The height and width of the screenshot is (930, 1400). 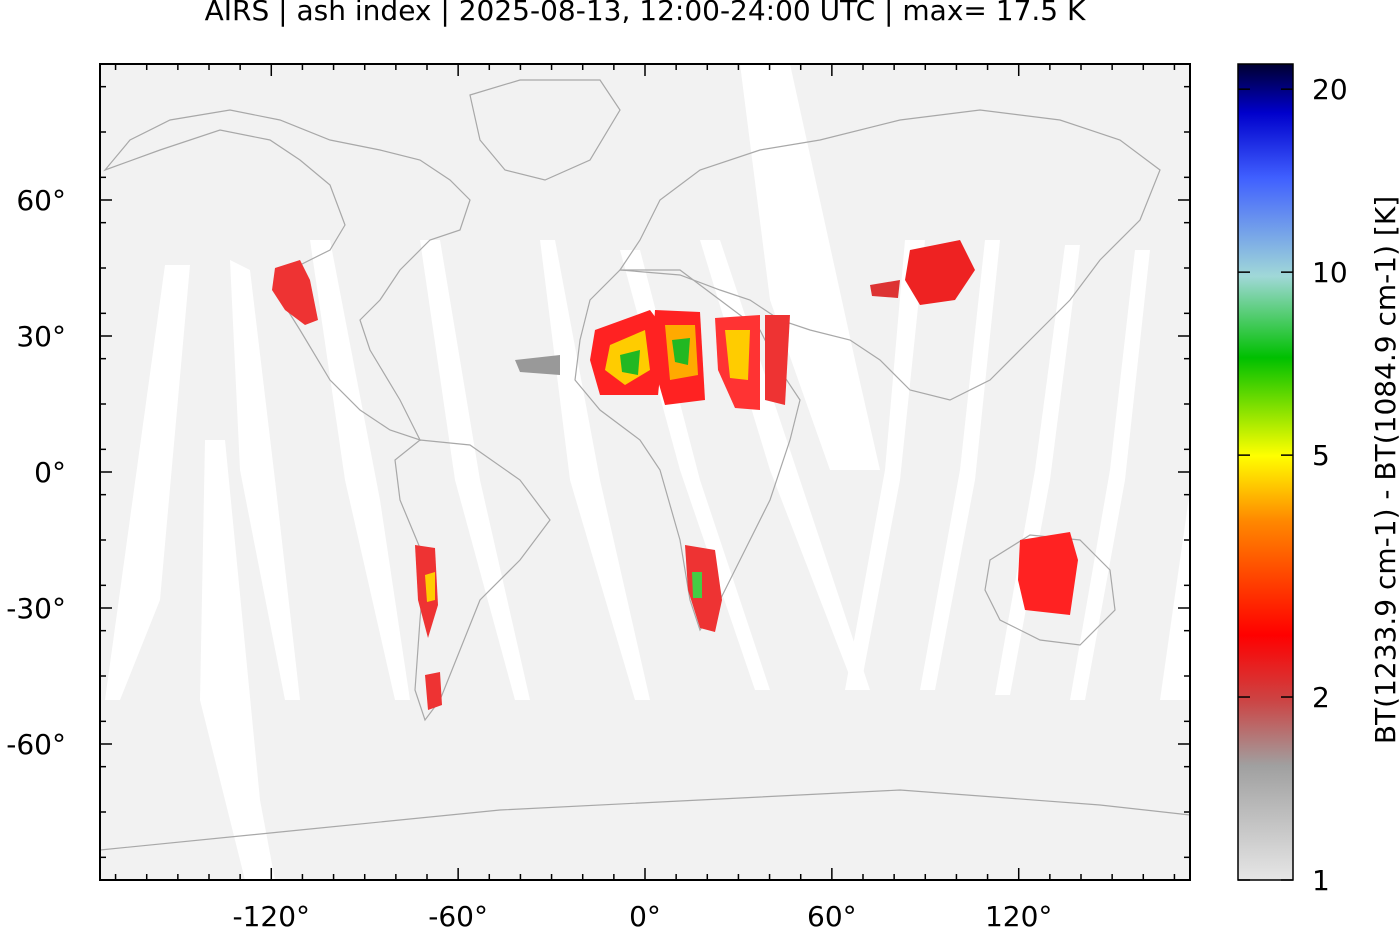 I want to click on coast-africa, so click(x=687, y=450).